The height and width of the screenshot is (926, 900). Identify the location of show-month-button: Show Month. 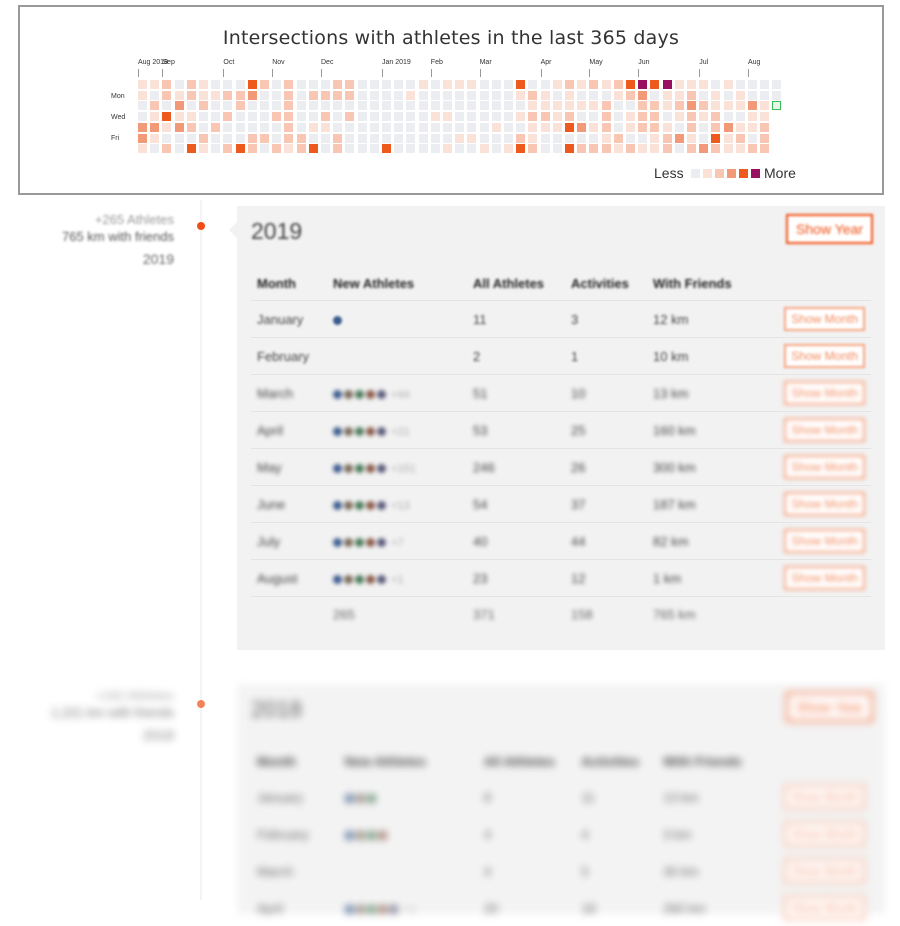
(824, 430).